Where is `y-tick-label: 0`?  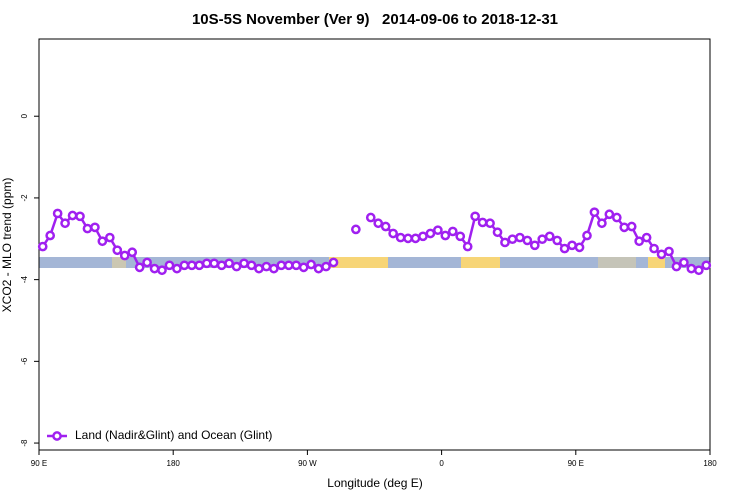 y-tick-label: 0 is located at coordinates (24, 115).